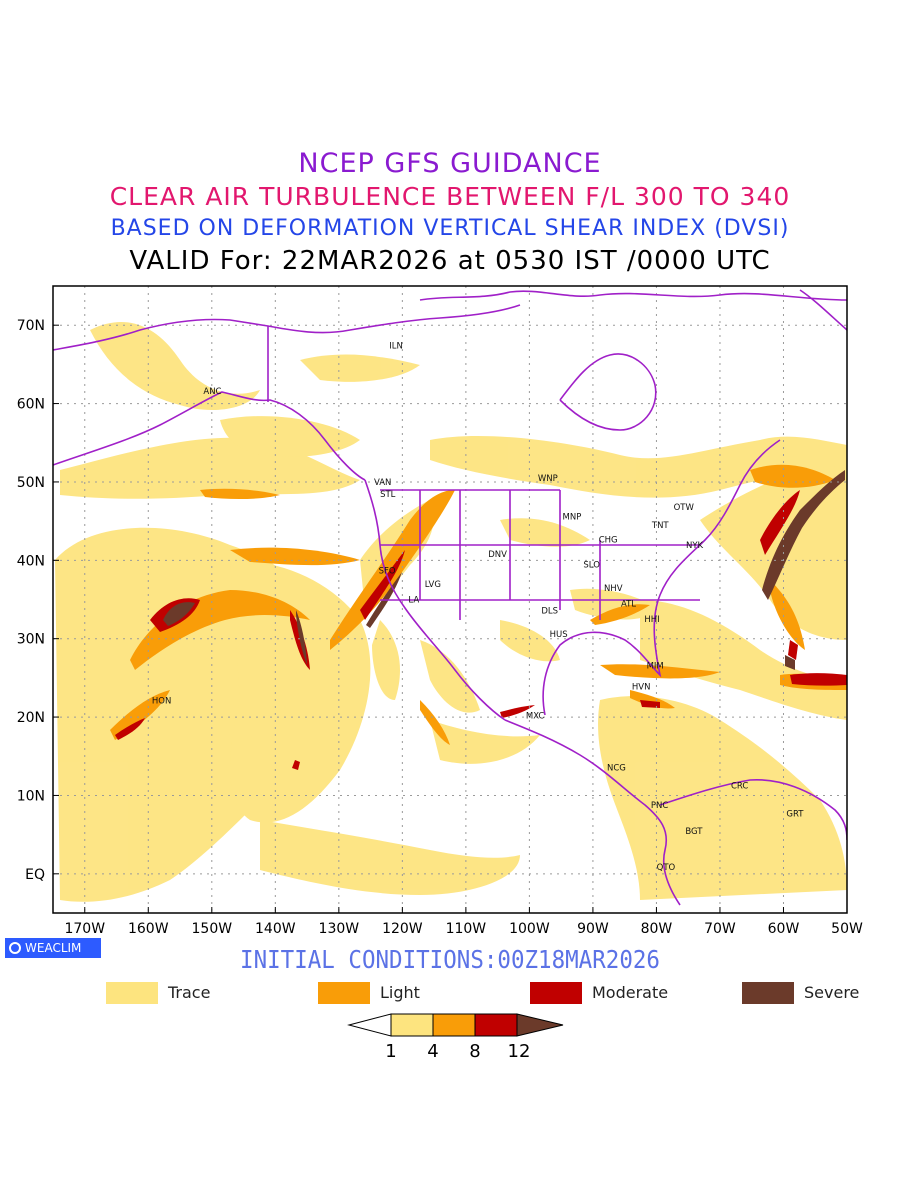 The height and width of the screenshot is (1200, 900). I want to click on station-label-bgt: BGT, so click(694, 832).